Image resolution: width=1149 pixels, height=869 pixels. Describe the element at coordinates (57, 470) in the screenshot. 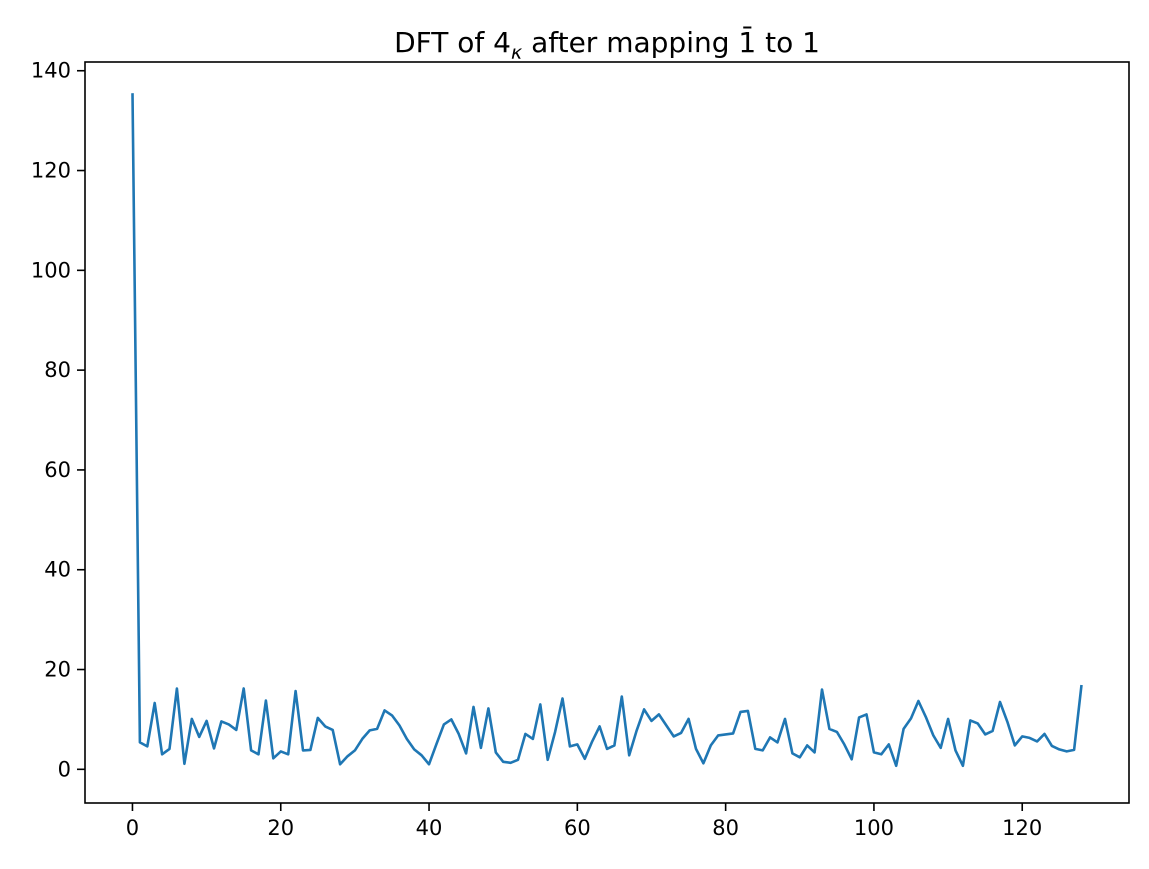

I see `y-tick-label: 60` at that location.